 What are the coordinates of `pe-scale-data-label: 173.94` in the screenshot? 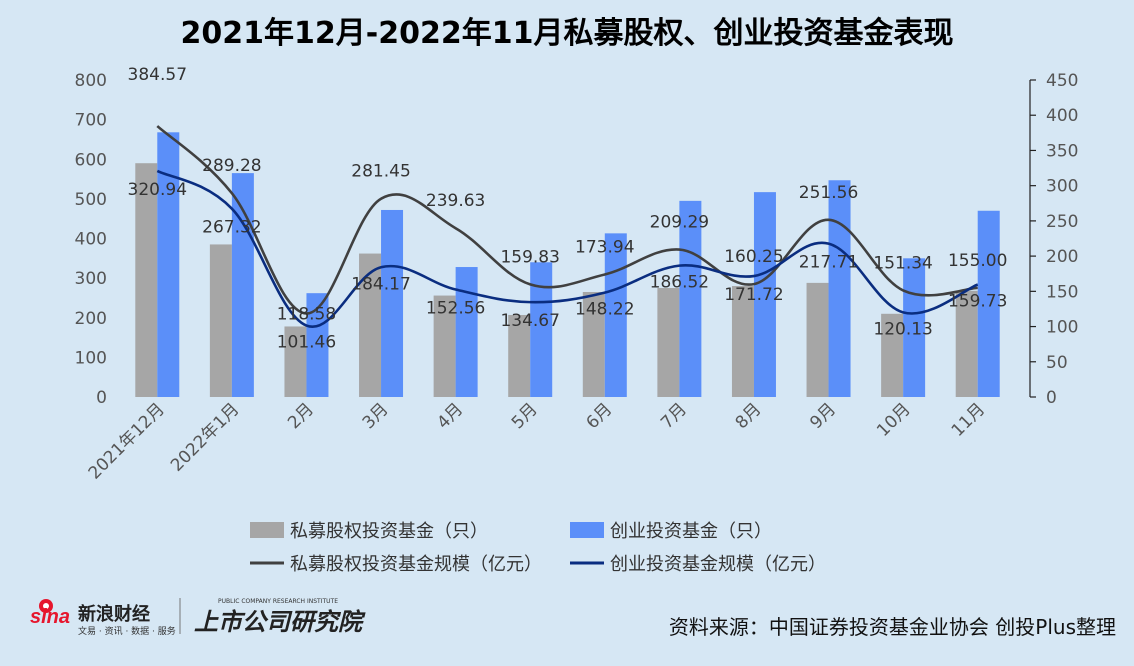 It's located at (604, 247).